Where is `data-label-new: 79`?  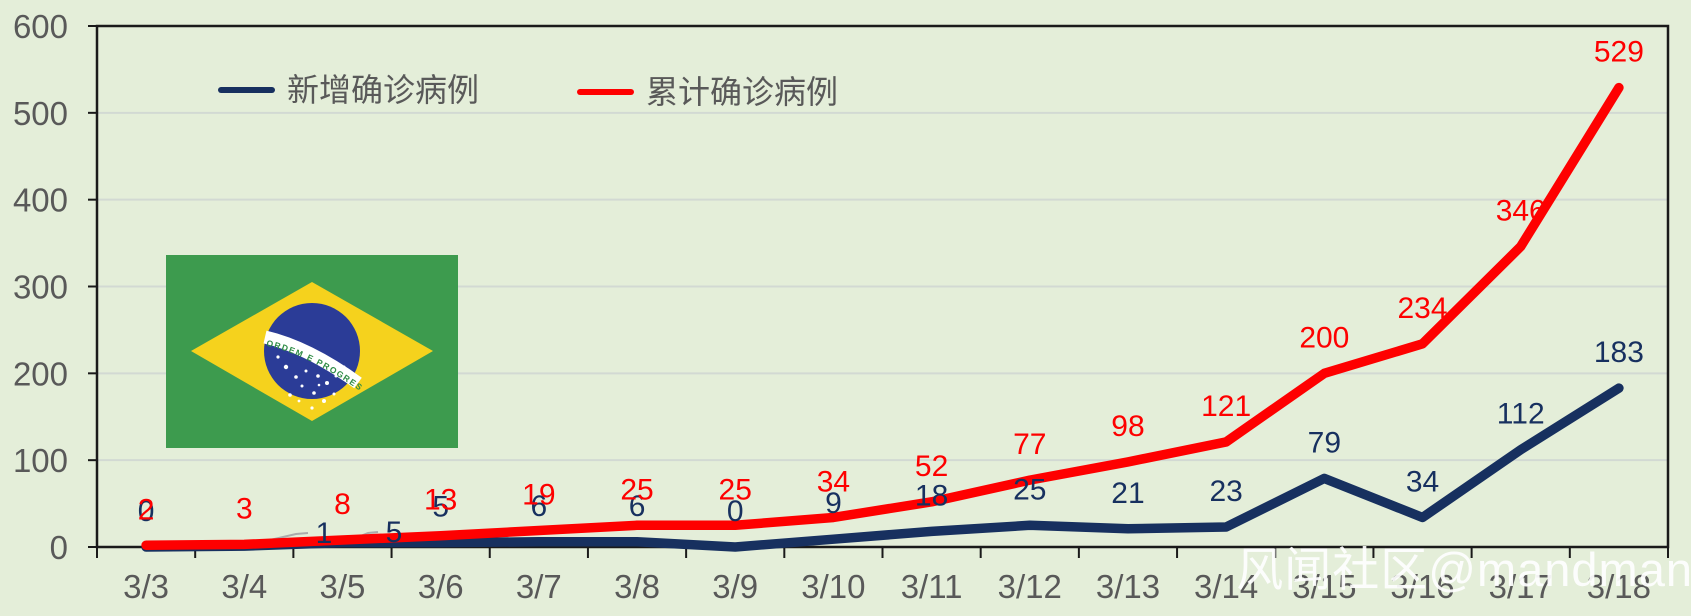
data-label-new: 79 is located at coordinates (1324, 442).